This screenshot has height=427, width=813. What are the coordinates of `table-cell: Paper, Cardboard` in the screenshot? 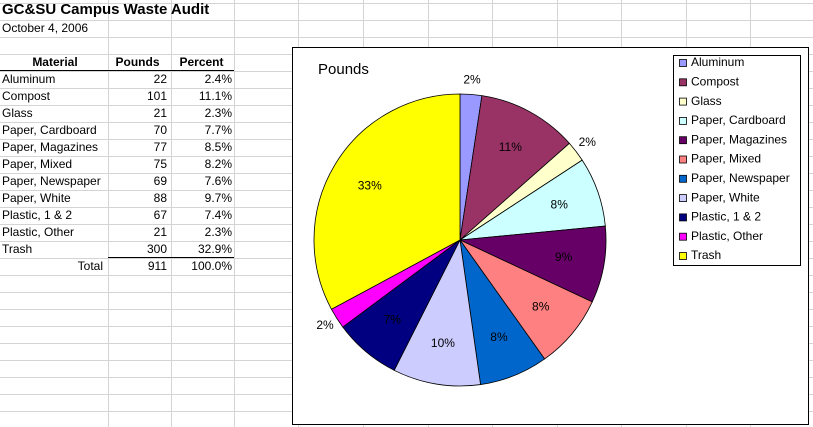 It's located at (49, 130).